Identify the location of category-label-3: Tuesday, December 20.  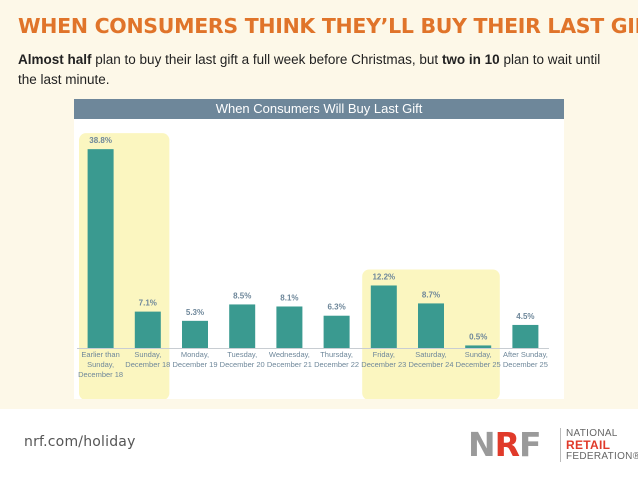
(242, 359).